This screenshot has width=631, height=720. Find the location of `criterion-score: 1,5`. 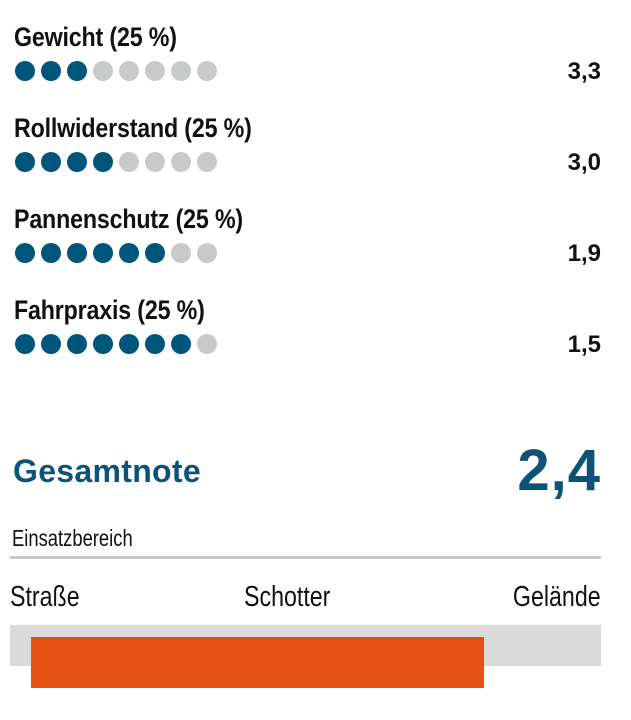

criterion-score: 1,5 is located at coordinates (584, 344).